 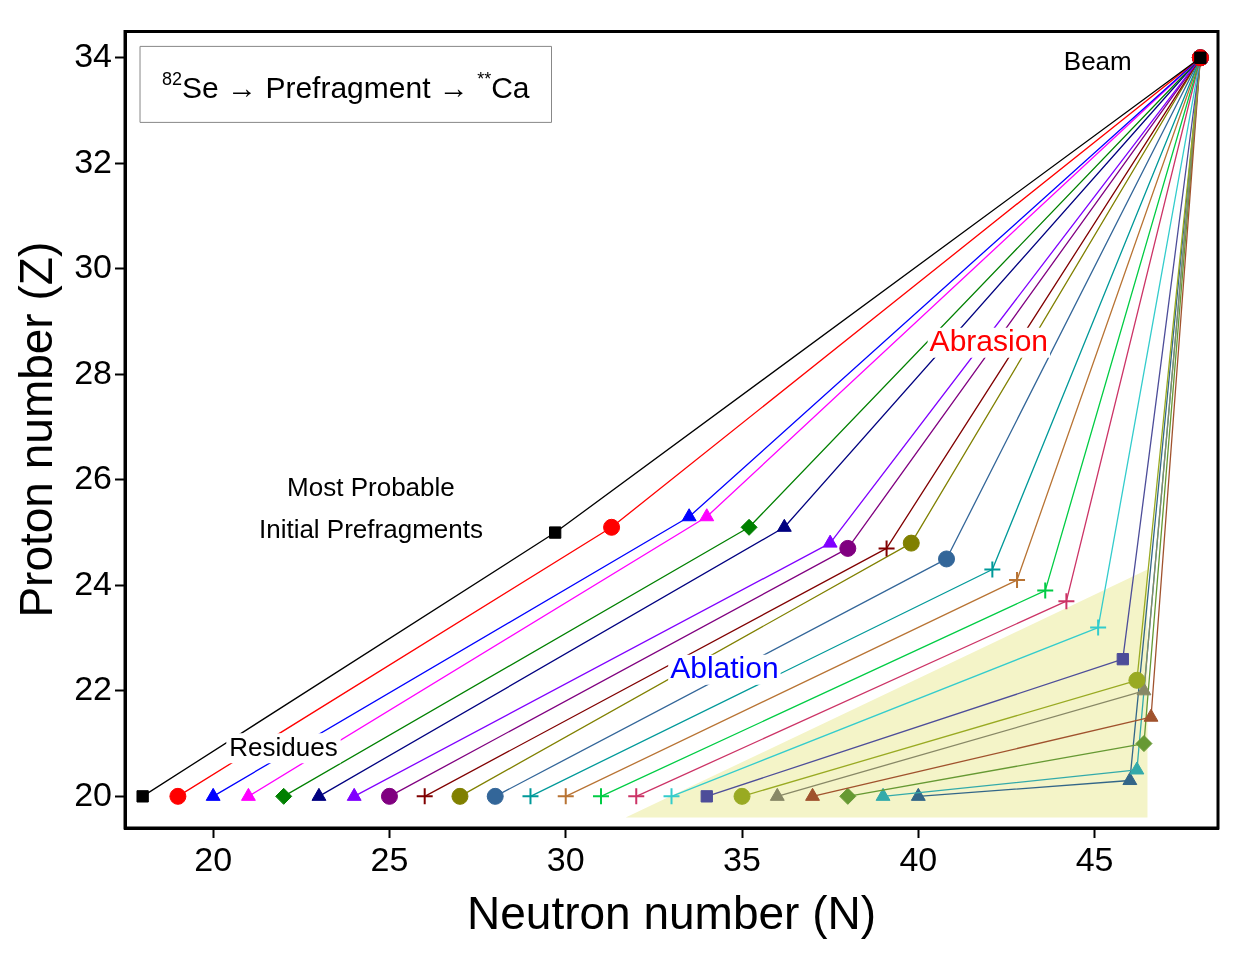 What do you see at coordinates (93, 266) in the screenshot?
I see `y-tick-label: 30` at bounding box center [93, 266].